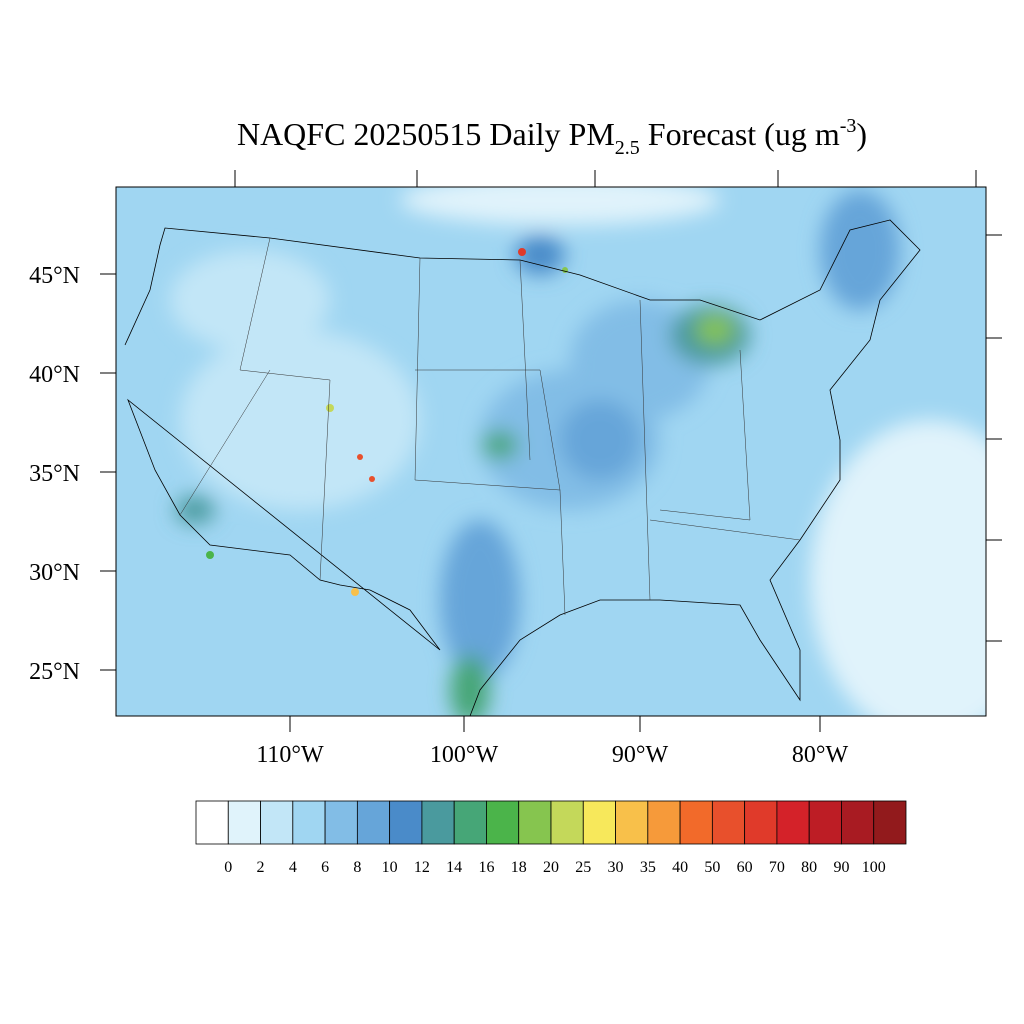  I want to click on colorbar-label: 70, so click(777, 867).